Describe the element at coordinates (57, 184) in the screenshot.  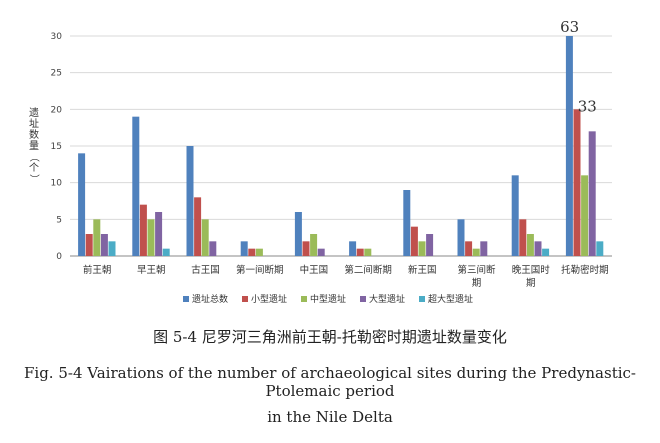
I see `y-tick-label: 10` at that location.